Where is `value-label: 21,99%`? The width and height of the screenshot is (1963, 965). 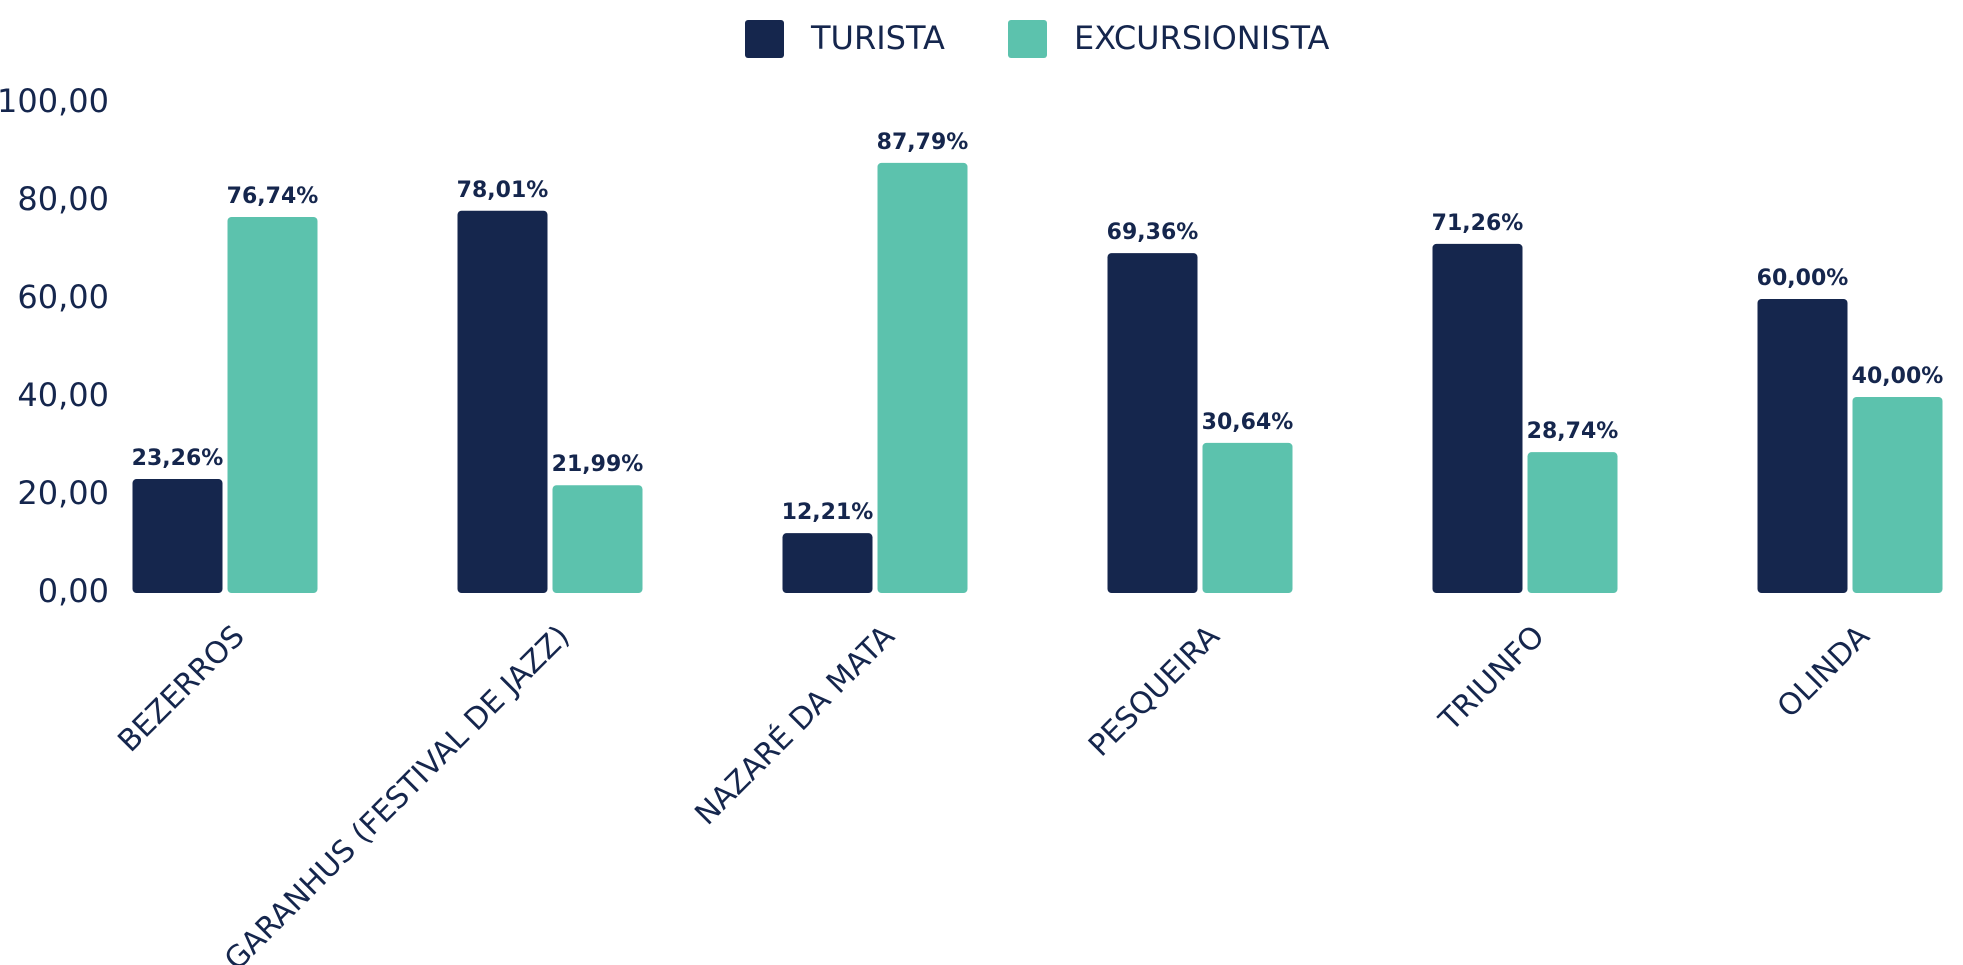 value-label: 21,99% is located at coordinates (598, 464).